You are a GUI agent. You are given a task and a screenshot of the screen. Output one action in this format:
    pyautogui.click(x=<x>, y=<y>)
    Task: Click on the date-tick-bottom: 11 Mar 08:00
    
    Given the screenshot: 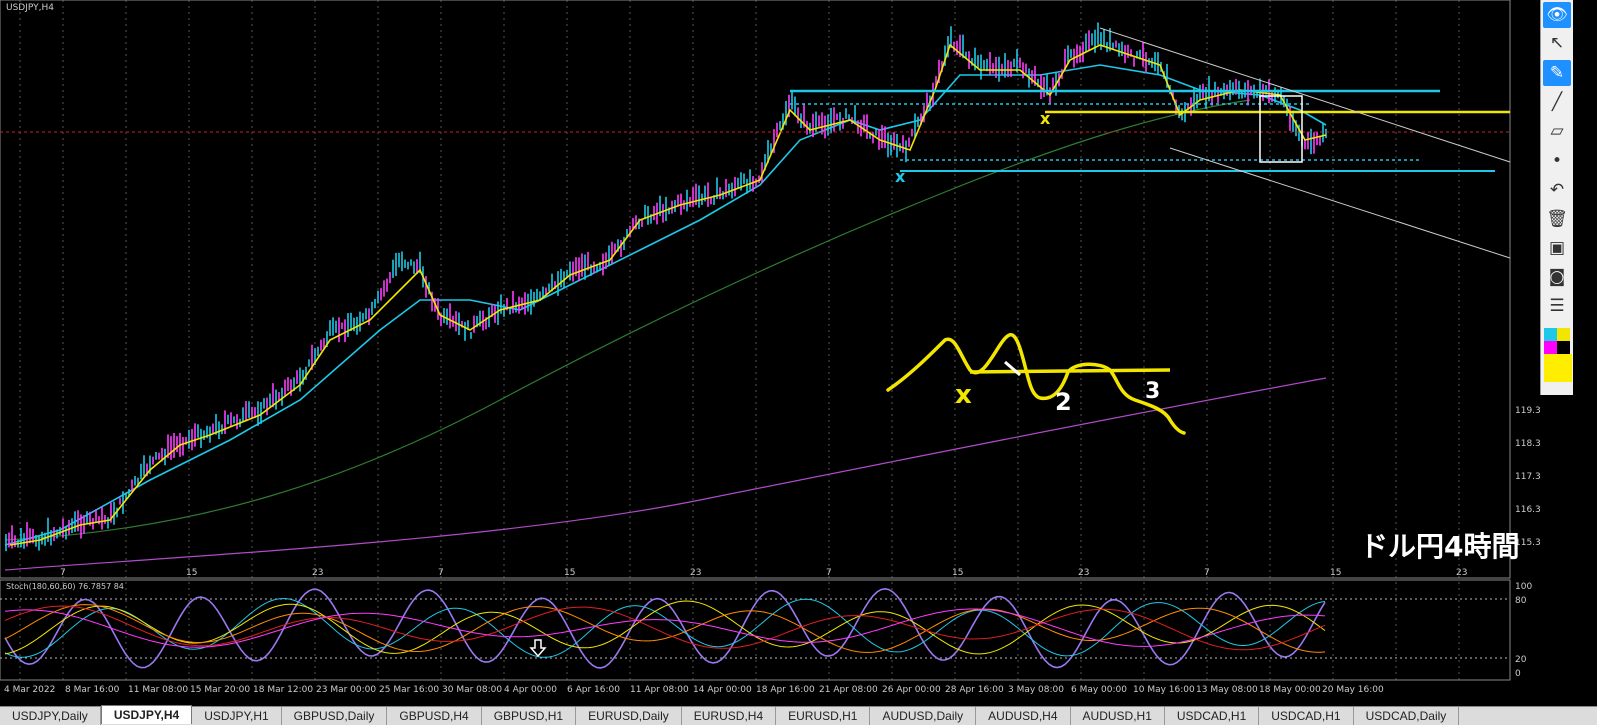 What is the action you would take?
    pyautogui.click(x=158, y=690)
    